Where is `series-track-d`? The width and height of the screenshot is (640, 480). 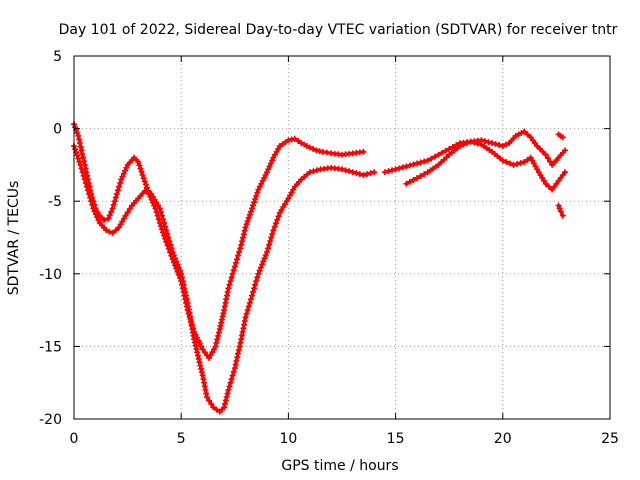
series-track-d is located at coordinates (485, 157).